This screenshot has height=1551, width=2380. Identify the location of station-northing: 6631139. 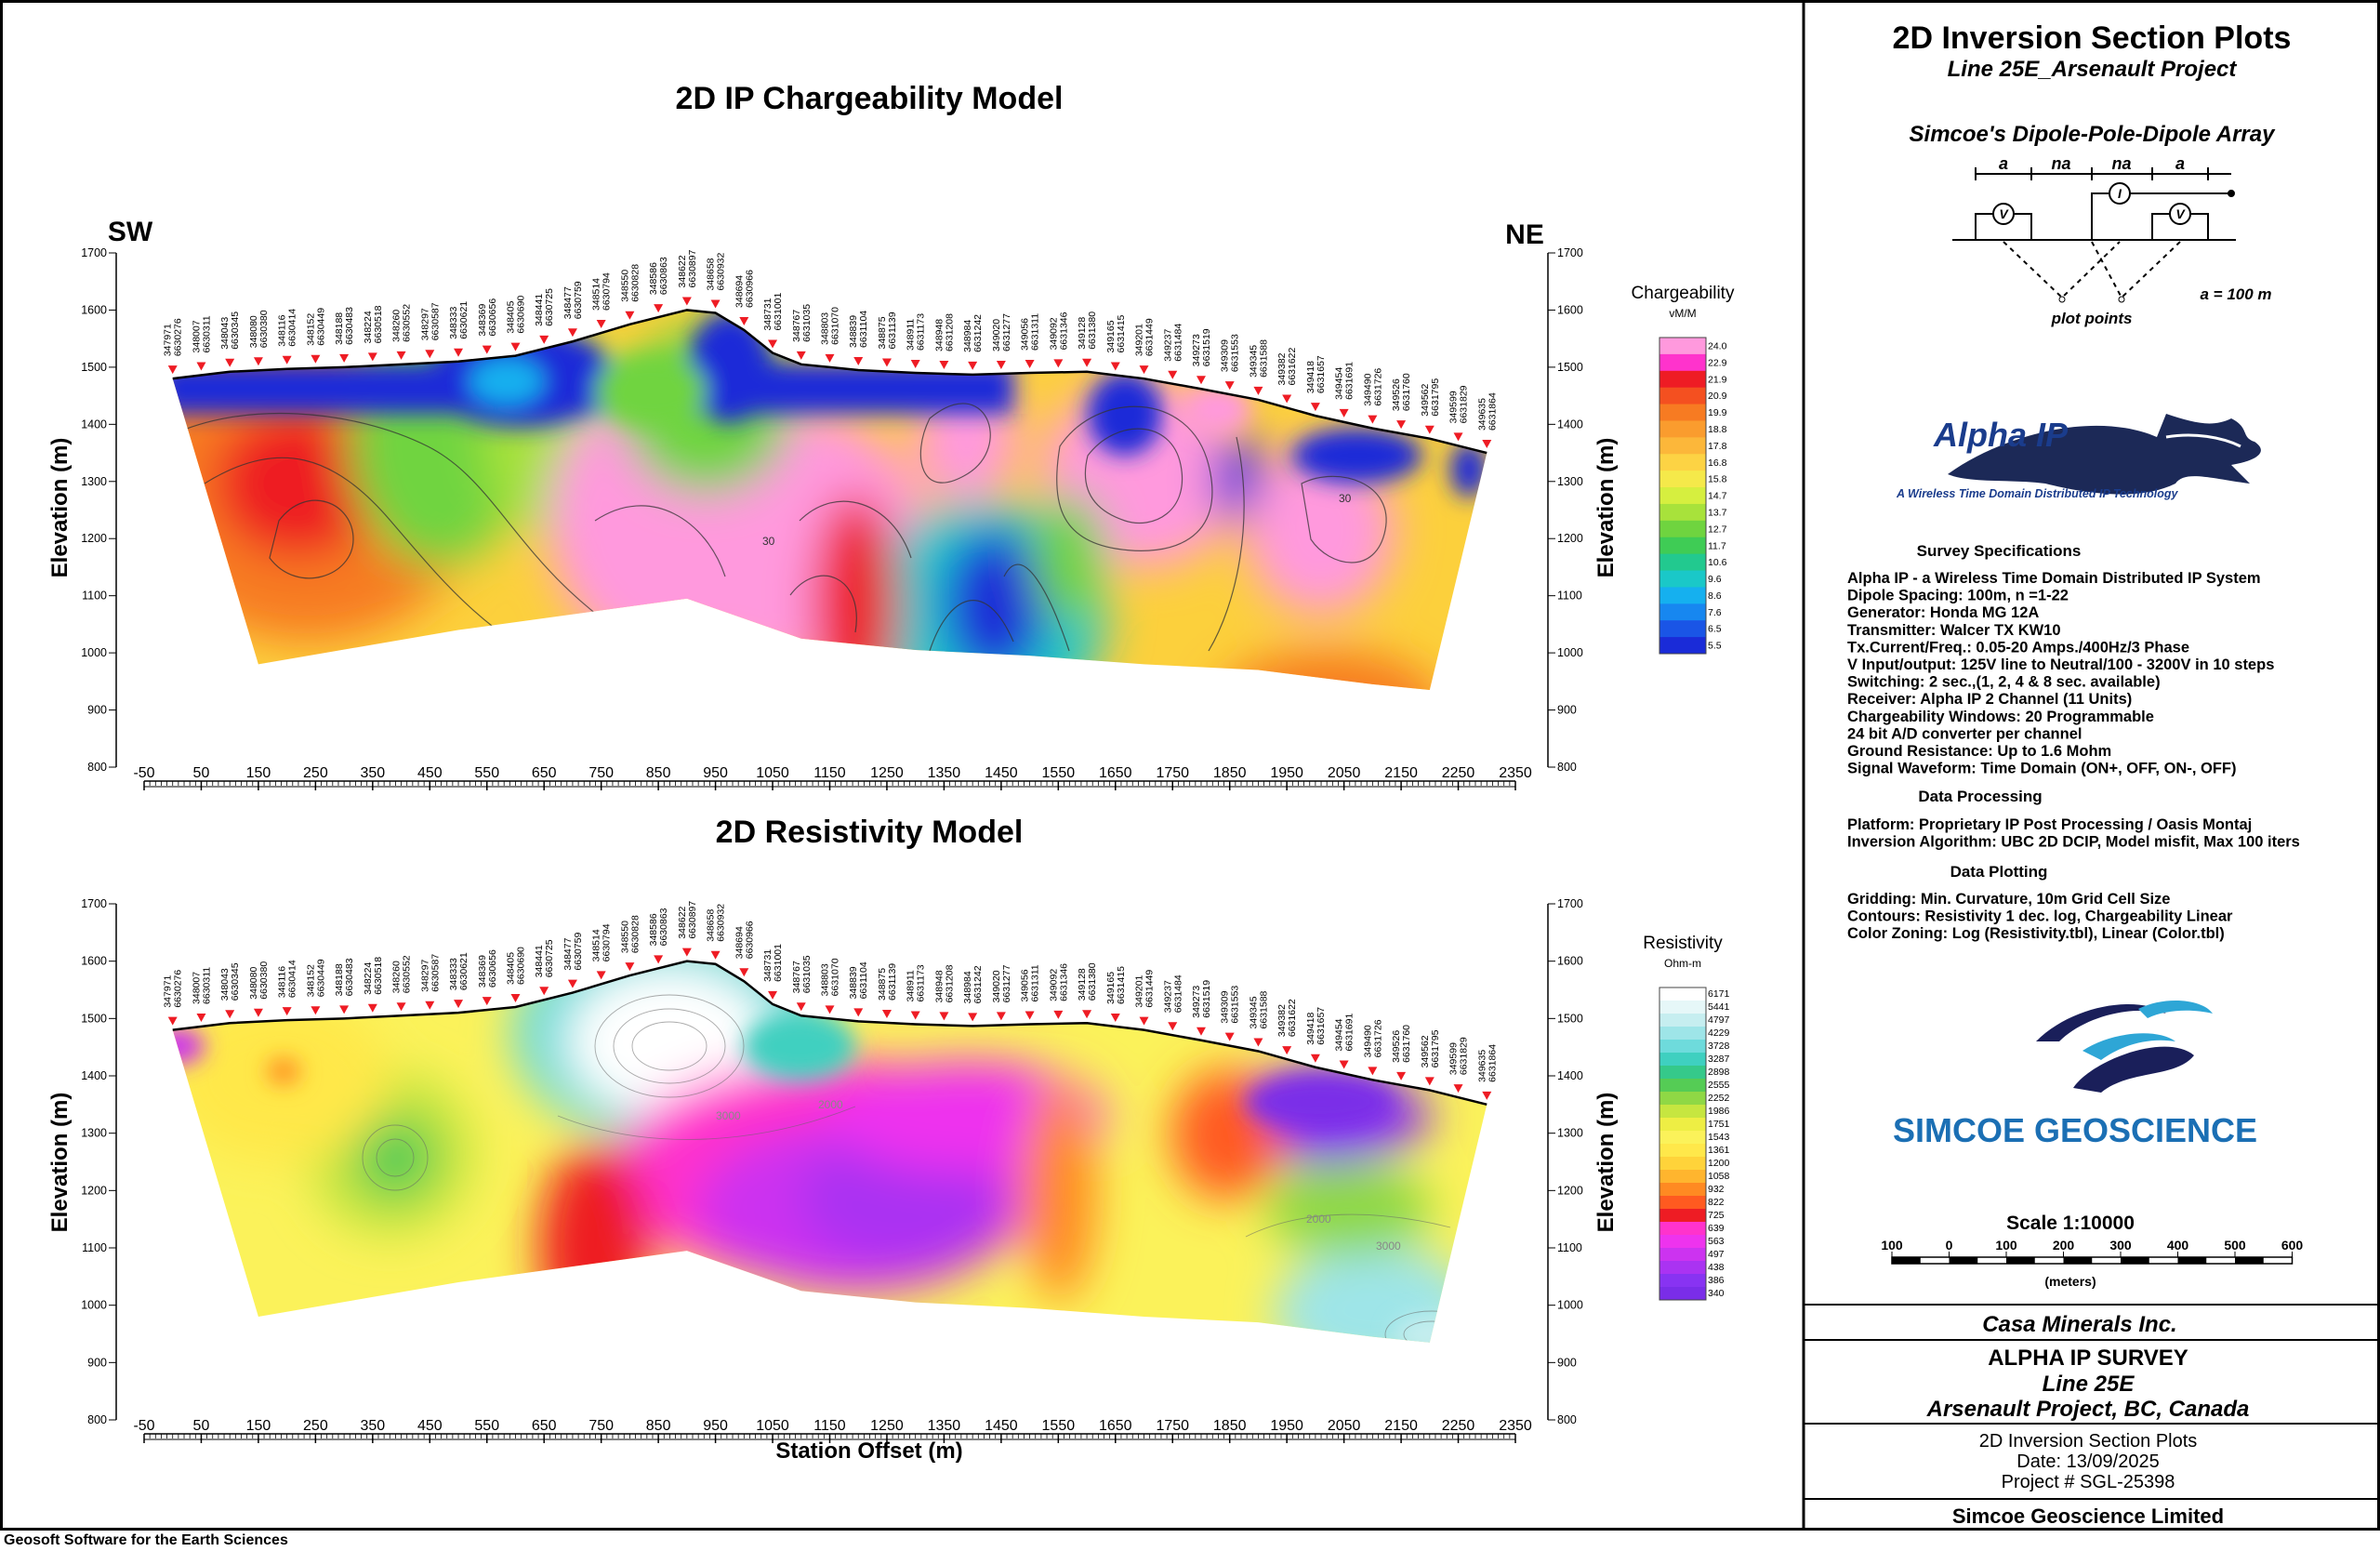
(892, 982).